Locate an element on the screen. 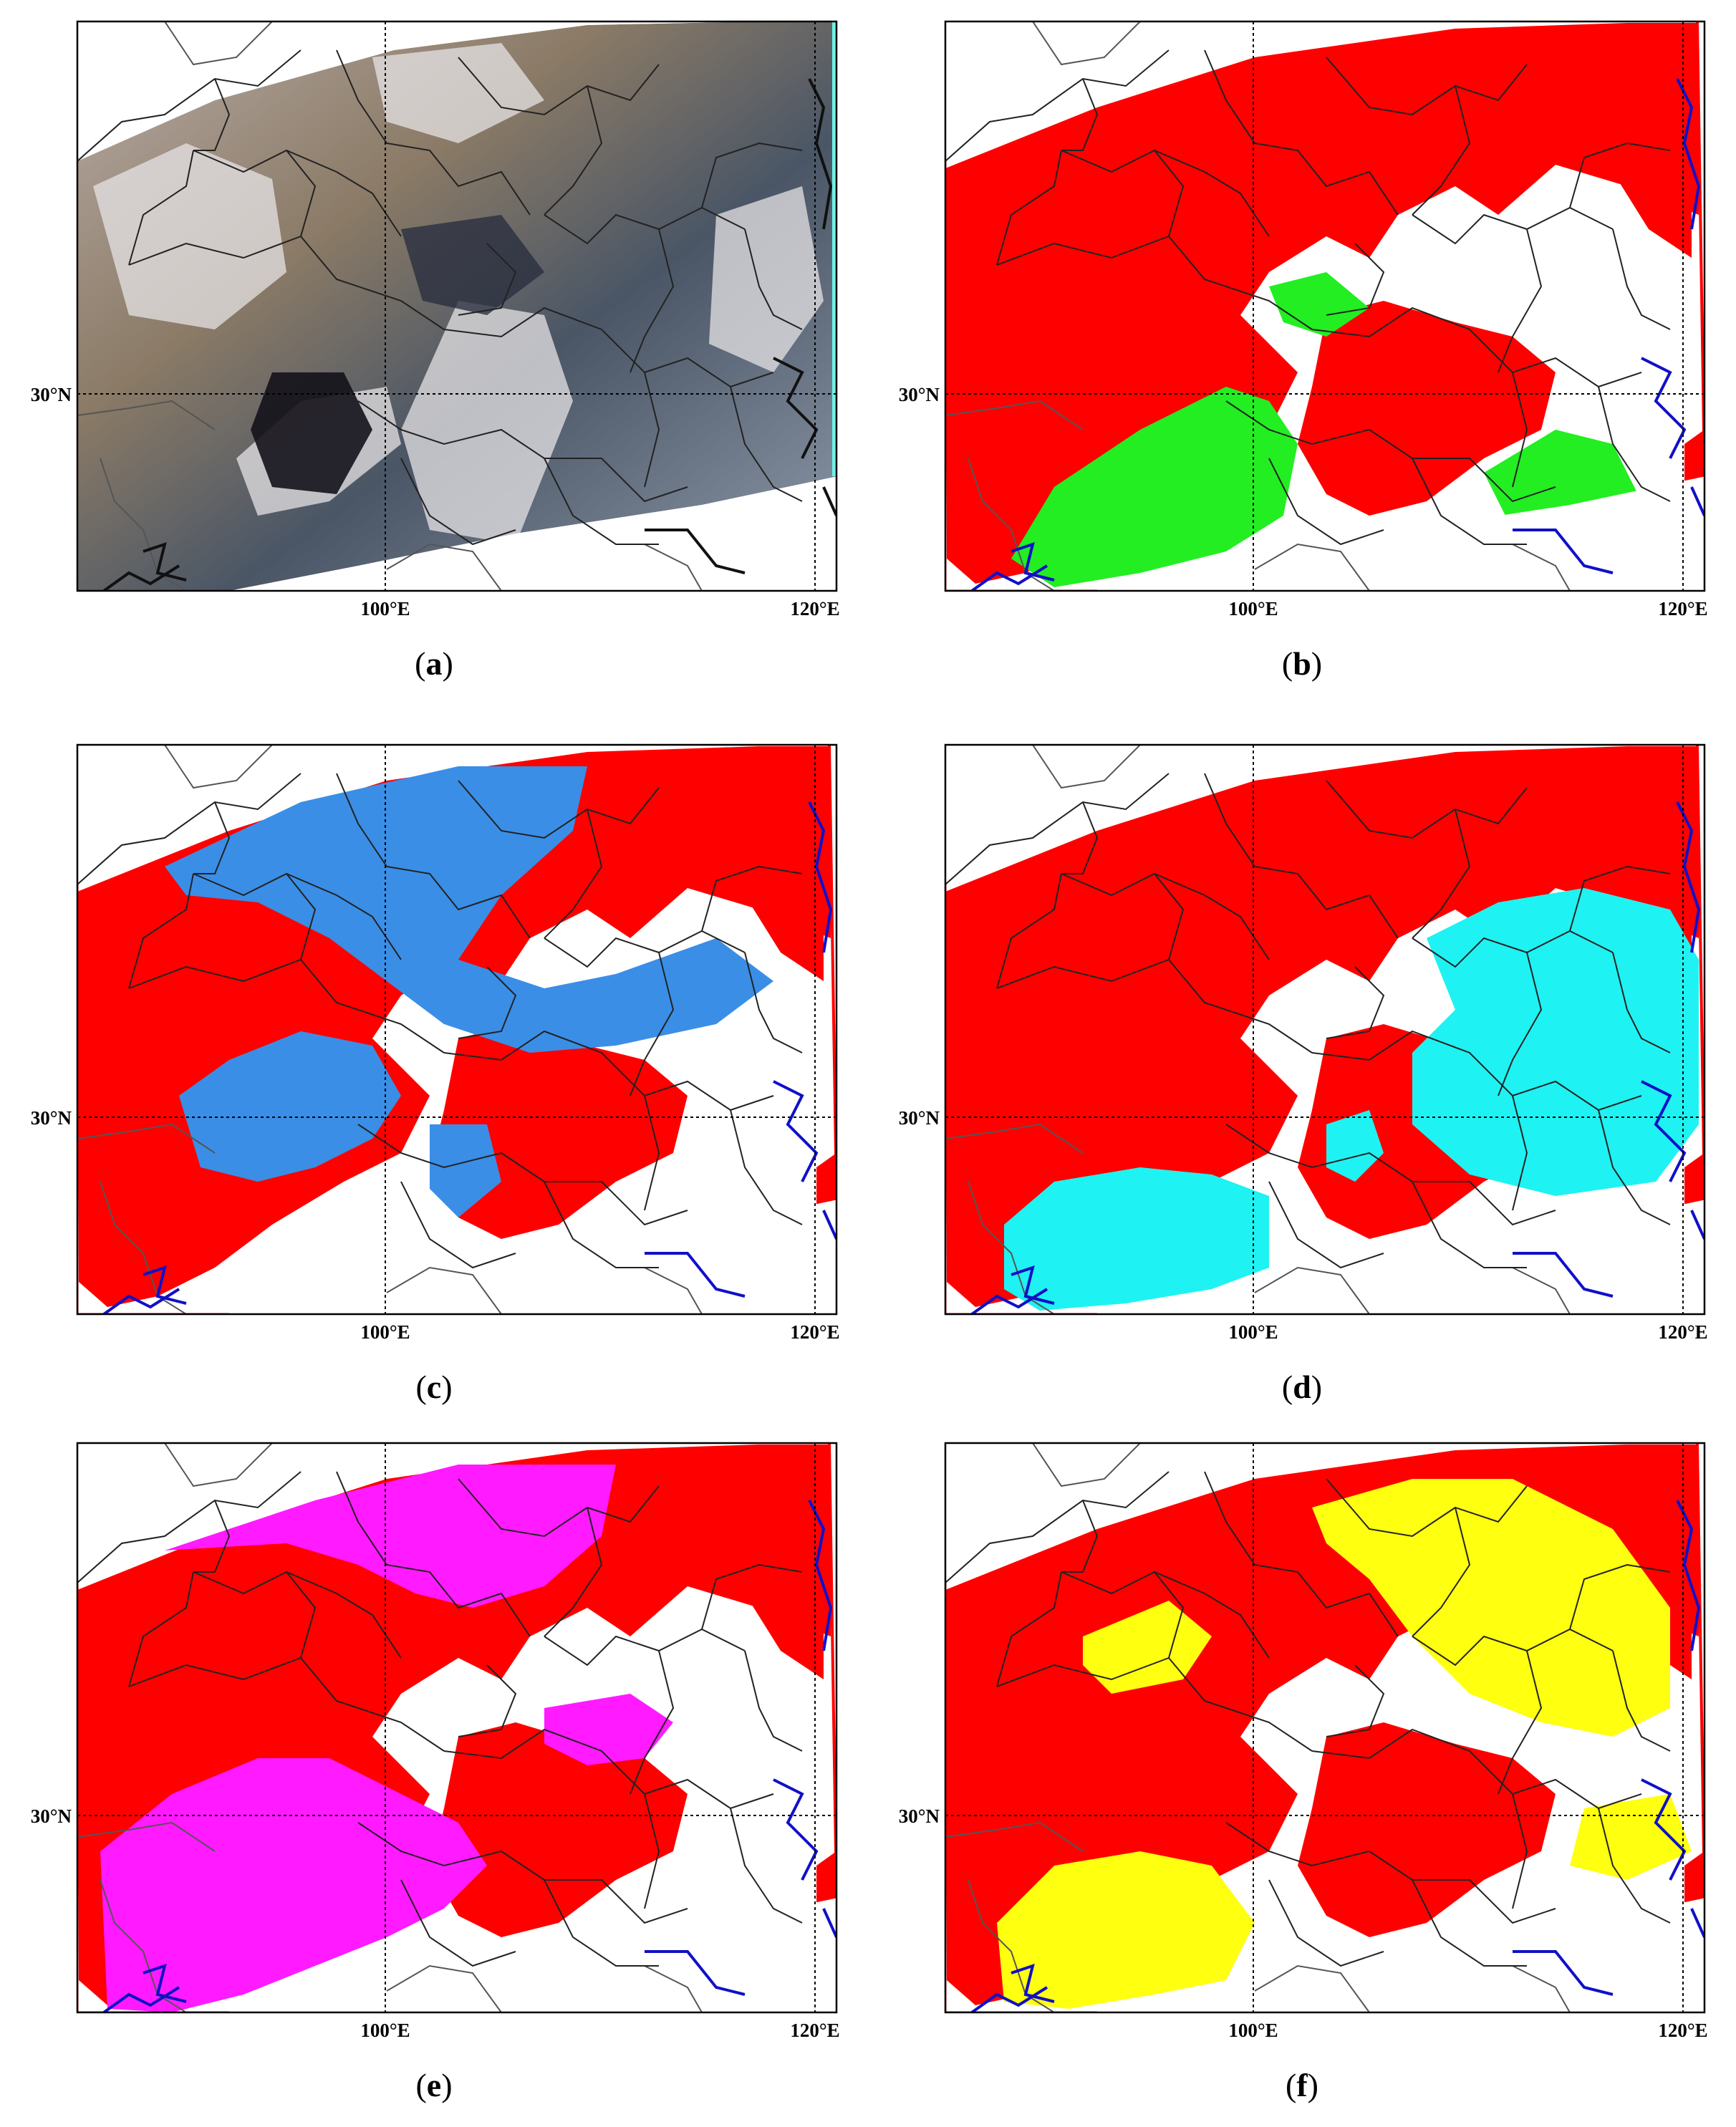 The width and height of the screenshot is (1736, 2127). map-e: 30°N 100°E 120°E is located at coordinates (435, 1741).